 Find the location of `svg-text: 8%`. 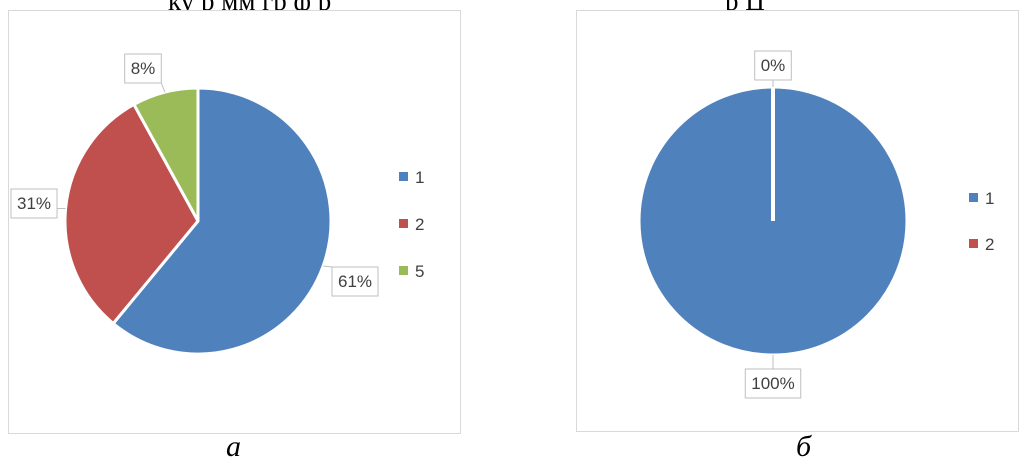

svg-text: 8% is located at coordinates (143, 68).